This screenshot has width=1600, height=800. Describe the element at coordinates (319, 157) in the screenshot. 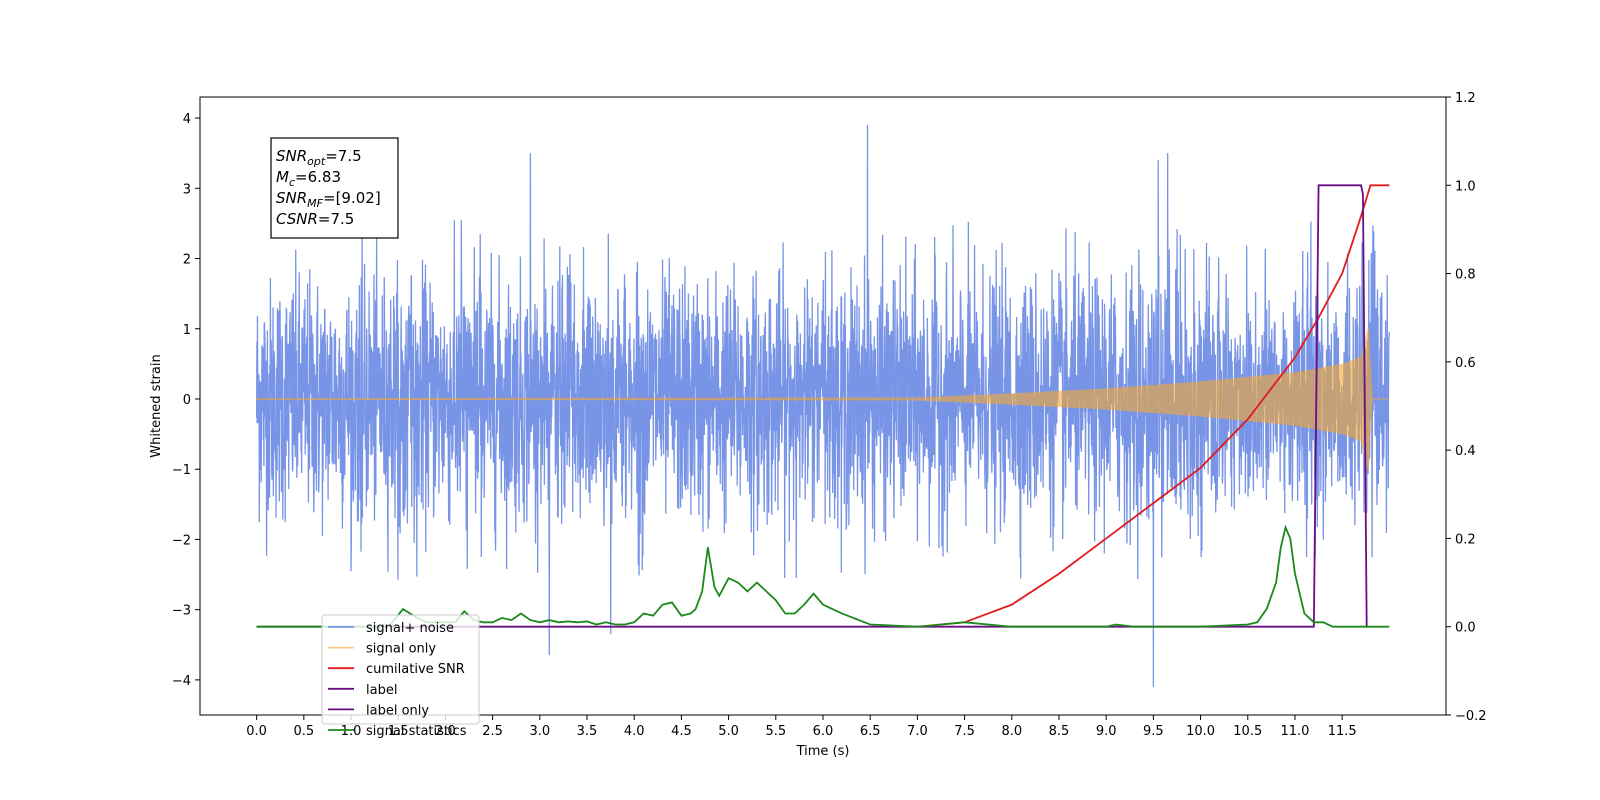

I see `annotation-line: SNRopt=7.5` at that location.